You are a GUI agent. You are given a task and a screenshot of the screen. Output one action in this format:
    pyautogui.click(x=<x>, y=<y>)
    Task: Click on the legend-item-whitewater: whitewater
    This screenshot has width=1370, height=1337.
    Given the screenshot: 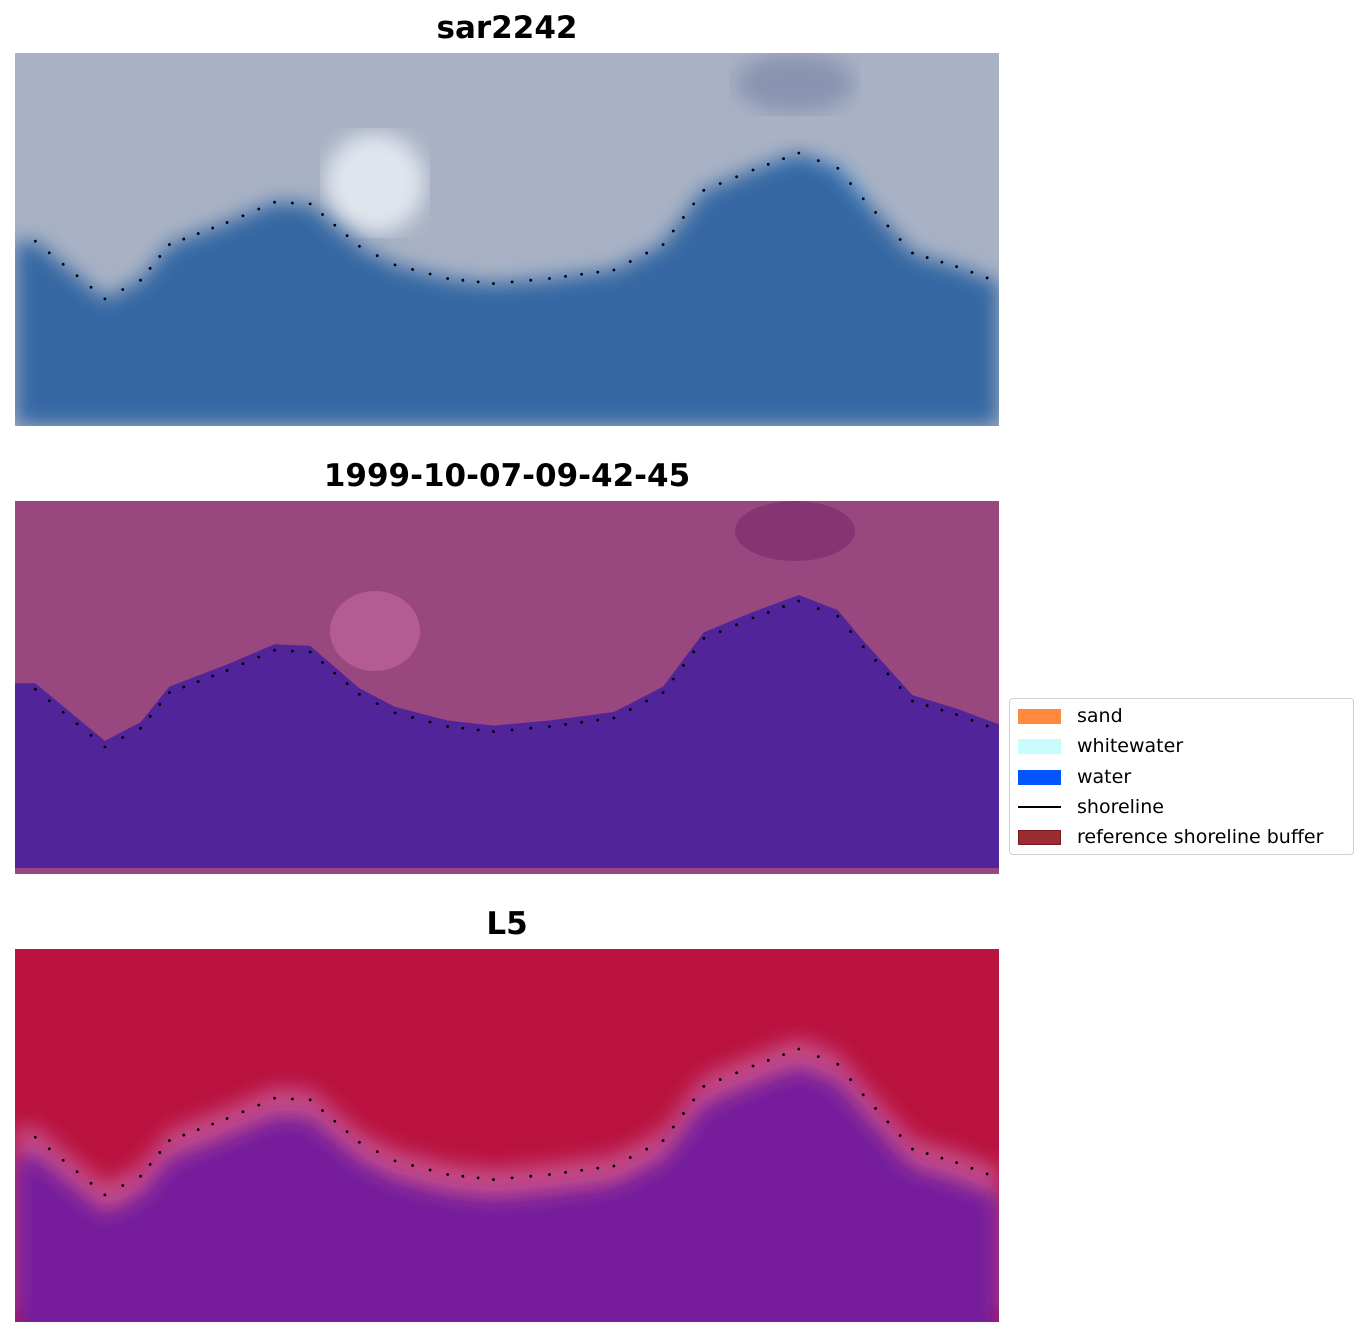 What is the action you would take?
    pyautogui.click(x=1100, y=746)
    